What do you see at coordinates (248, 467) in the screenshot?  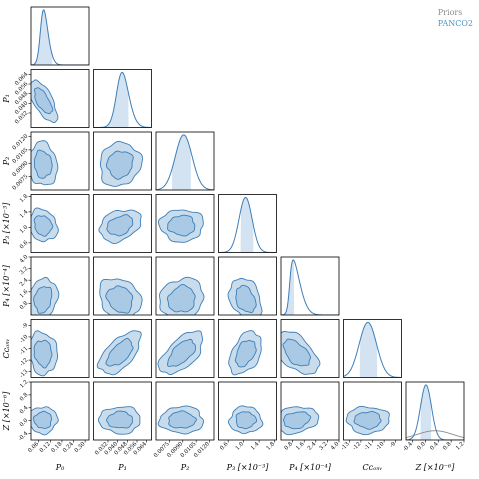 I see `xlabel-3: P₃ [×10⁻³]` at bounding box center [248, 467].